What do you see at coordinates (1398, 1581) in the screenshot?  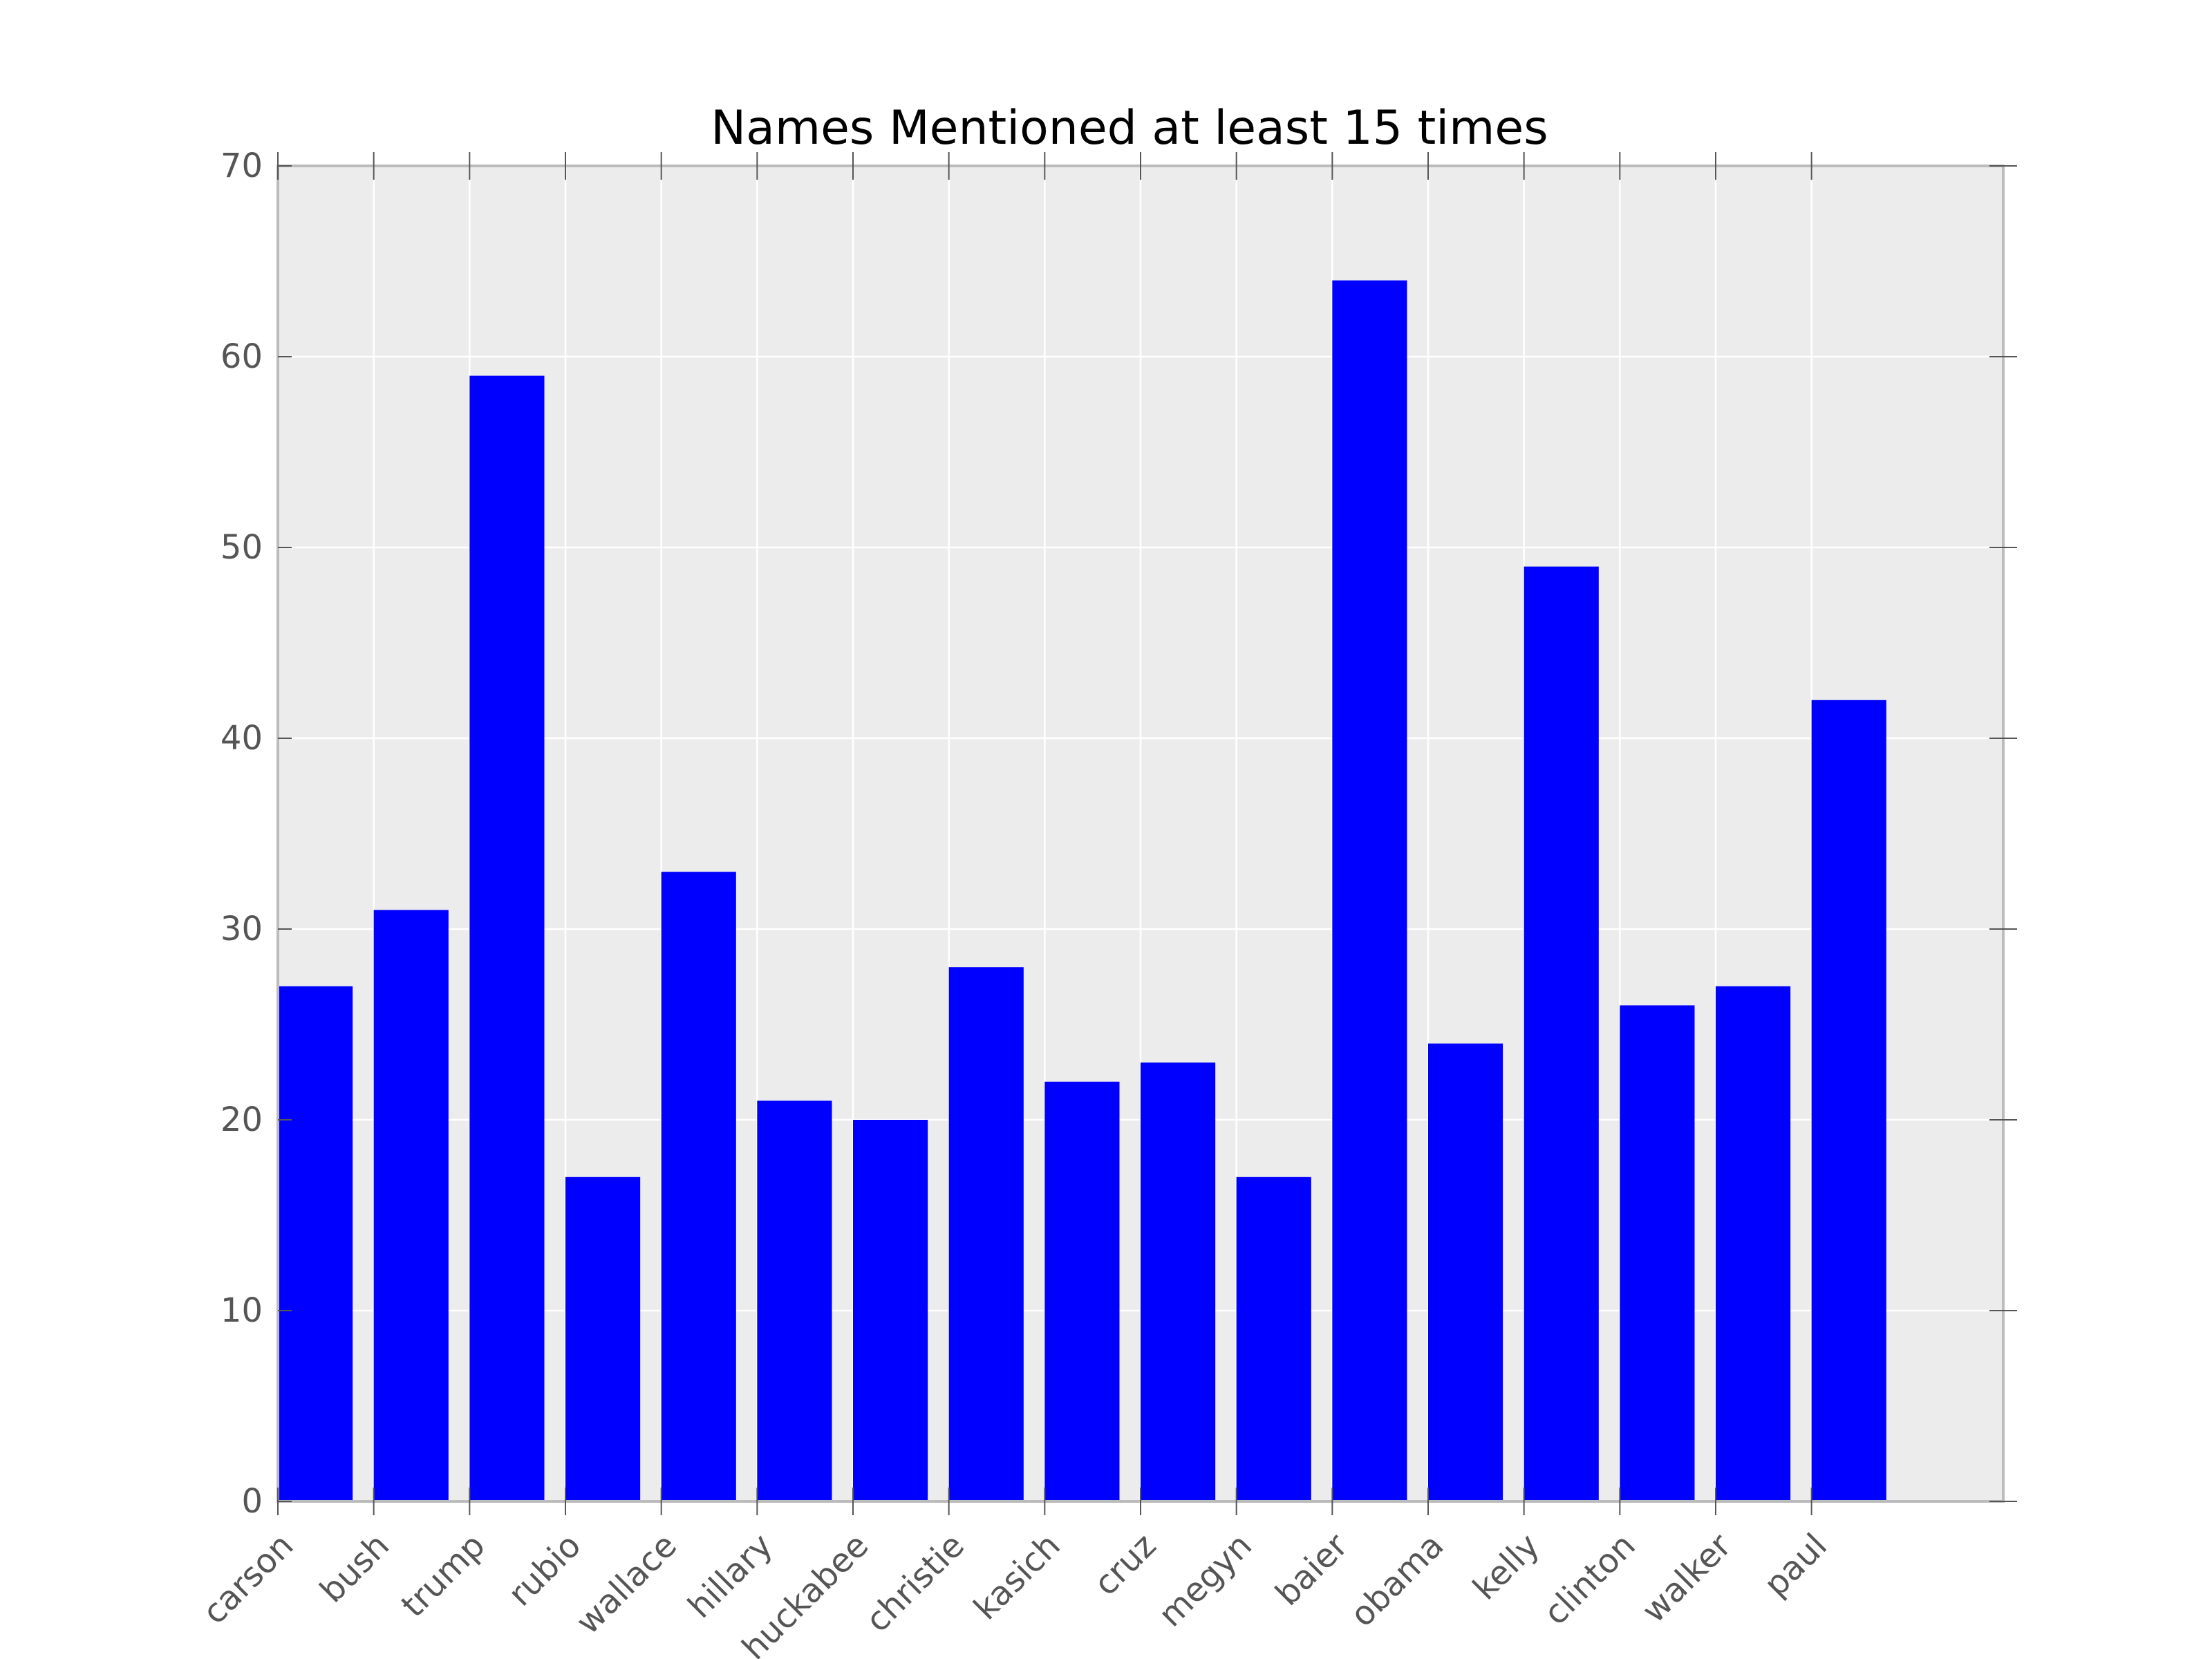 I see `x-tick-label: obama` at bounding box center [1398, 1581].